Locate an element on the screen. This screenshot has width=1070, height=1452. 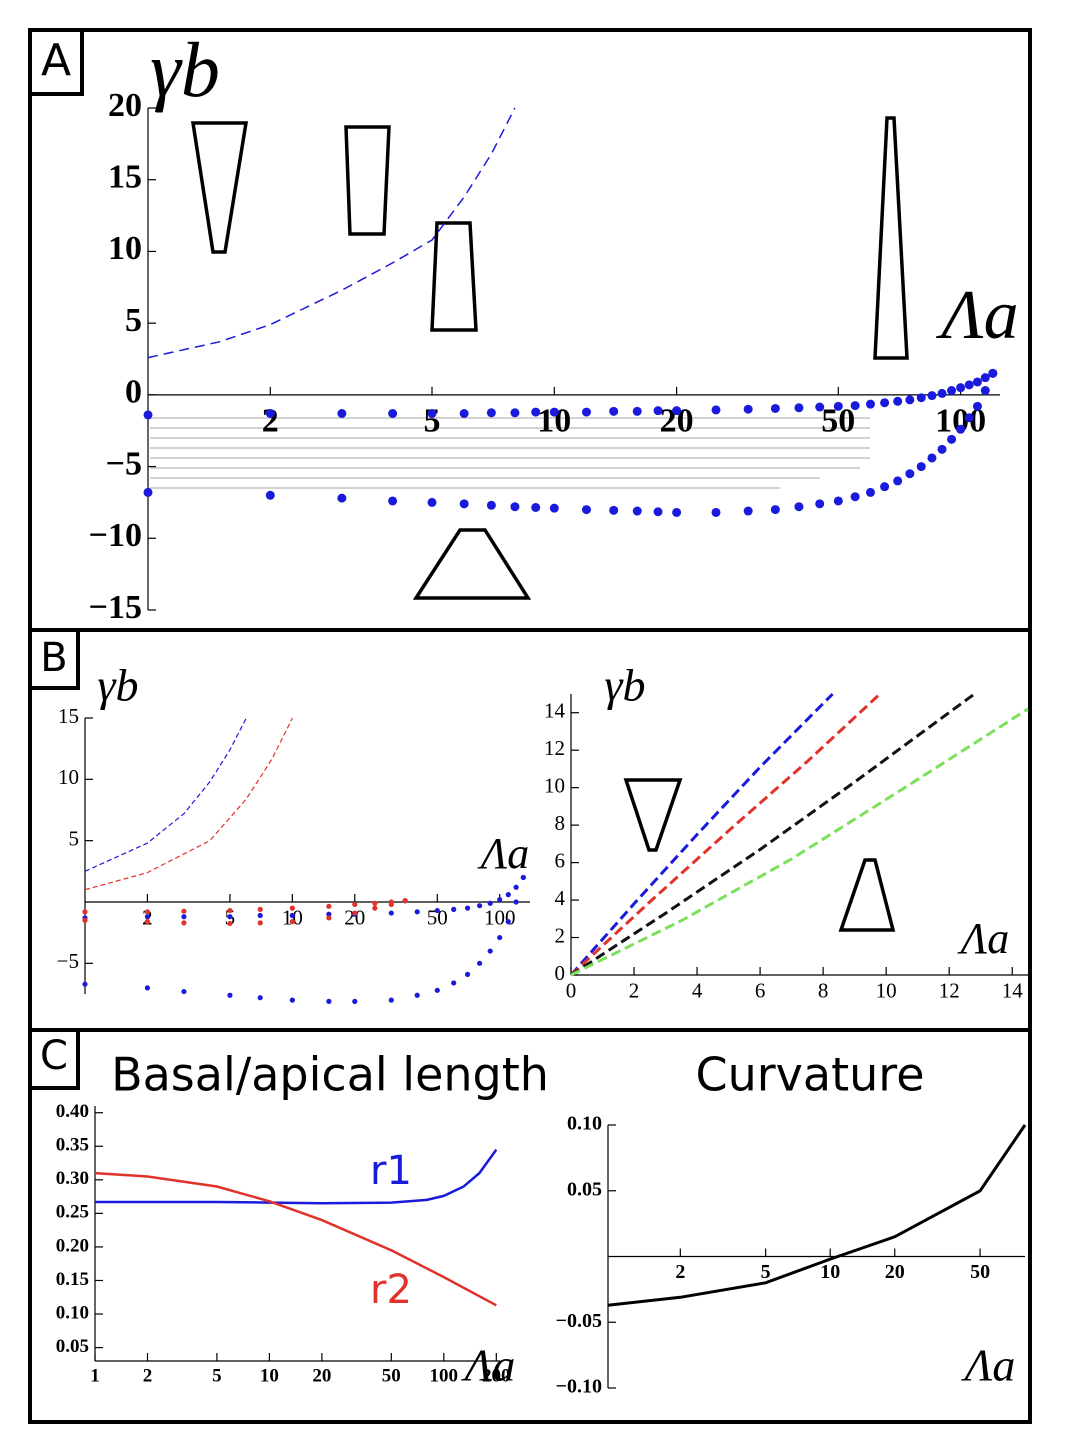
panel-letter: A is located at coordinates (56, 60).